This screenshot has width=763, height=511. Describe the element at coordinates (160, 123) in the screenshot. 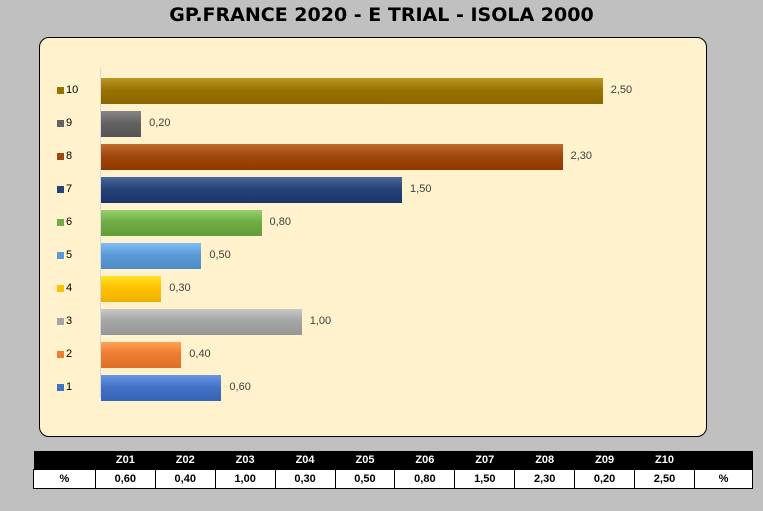

I see `bar-value-label: 0,20` at that location.